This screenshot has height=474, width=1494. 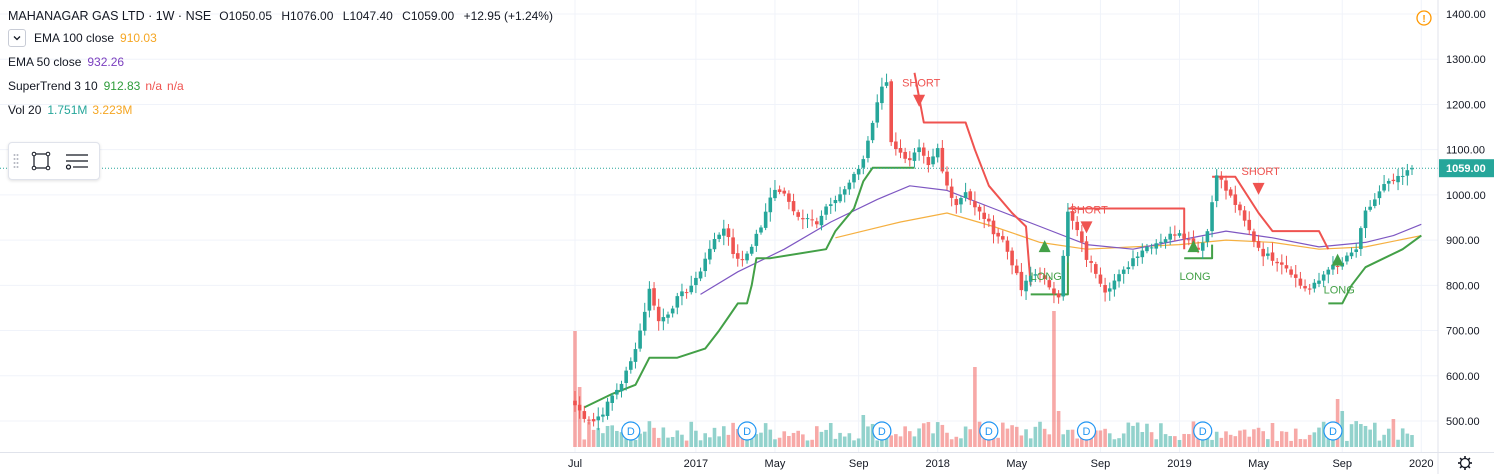 What do you see at coordinates (428, 16) in the screenshot?
I see `ohlc-close: C1059.00` at bounding box center [428, 16].